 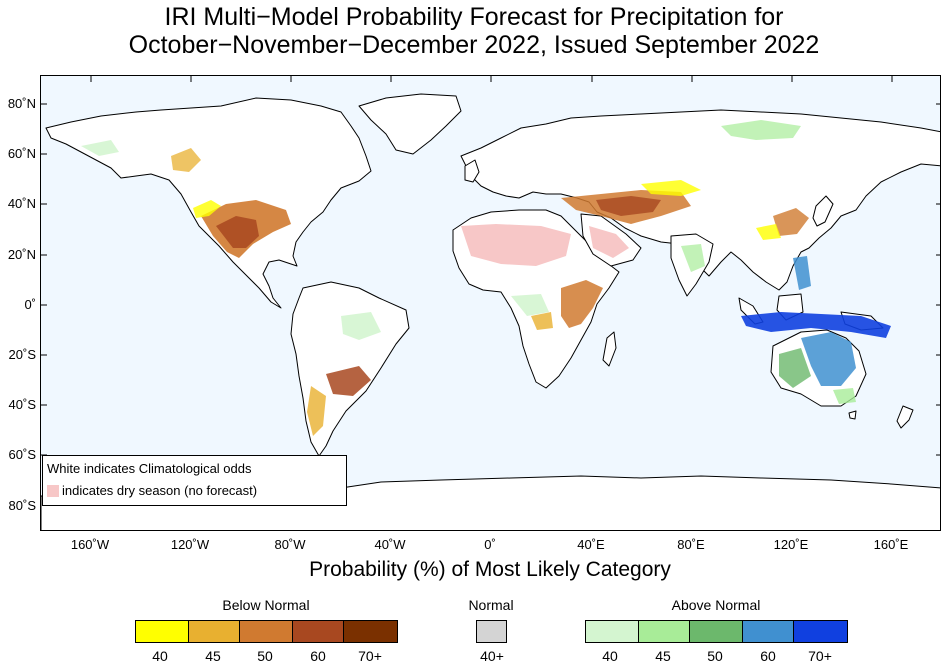 What do you see at coordinates (472, 171) in the screenshot?
I see `british-isles` at bounding box center [472, 171].